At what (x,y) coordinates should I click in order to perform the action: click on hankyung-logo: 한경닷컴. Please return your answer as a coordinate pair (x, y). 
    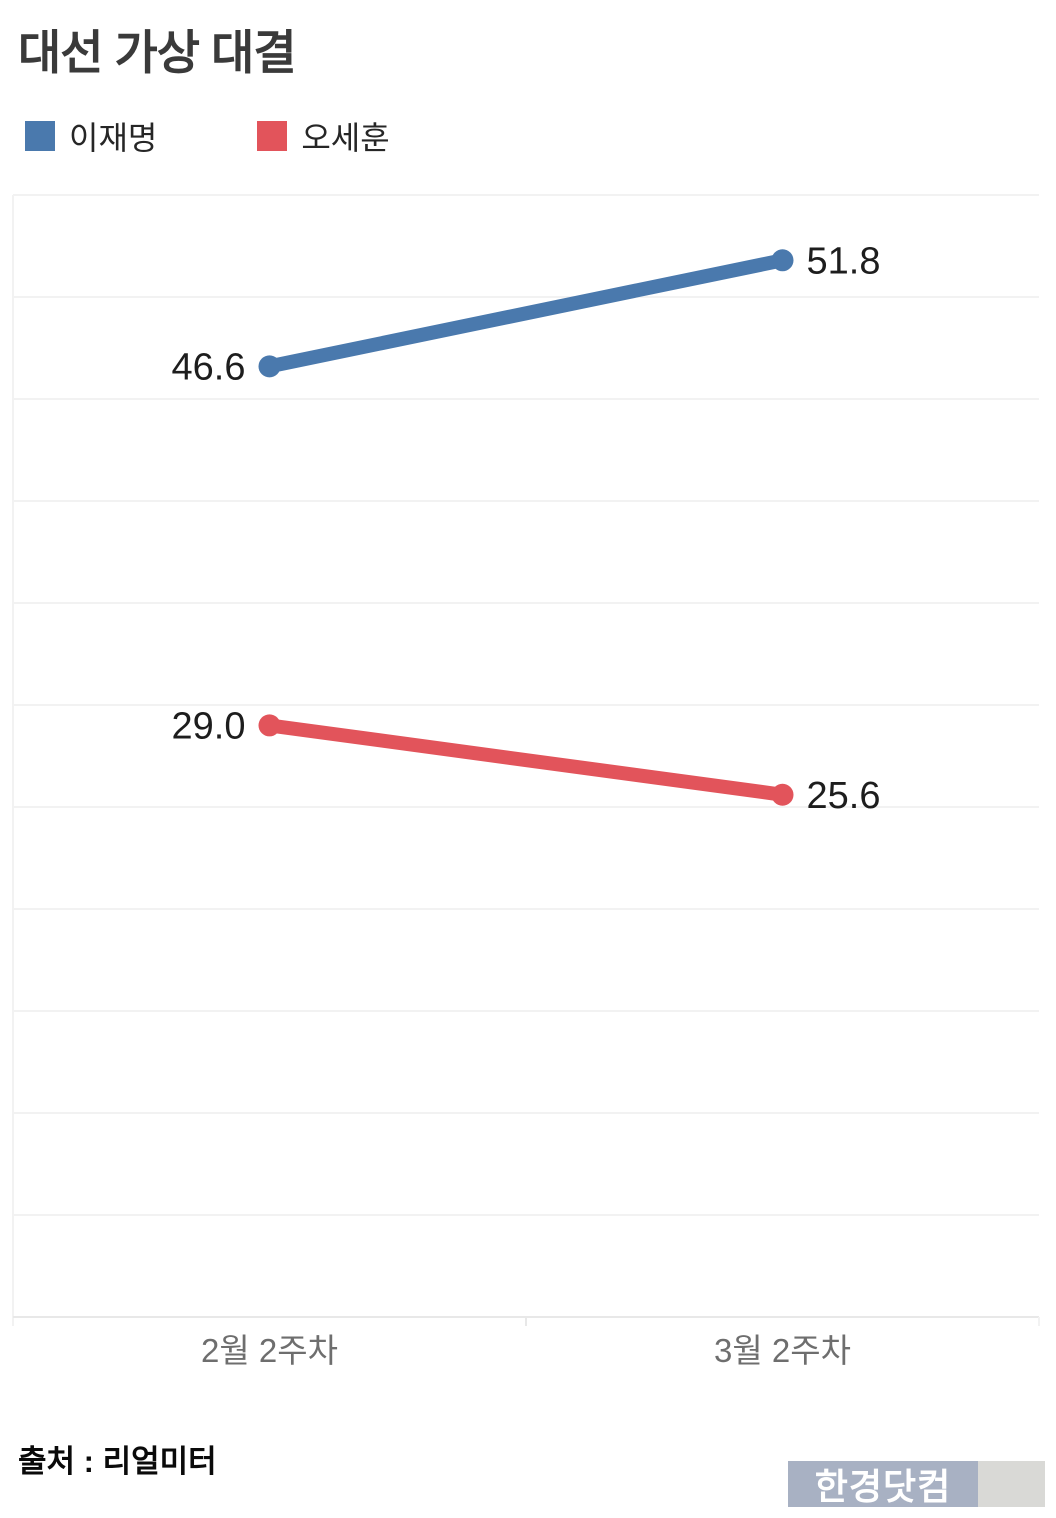
    Looking at the image, I should click on (916, 1484).